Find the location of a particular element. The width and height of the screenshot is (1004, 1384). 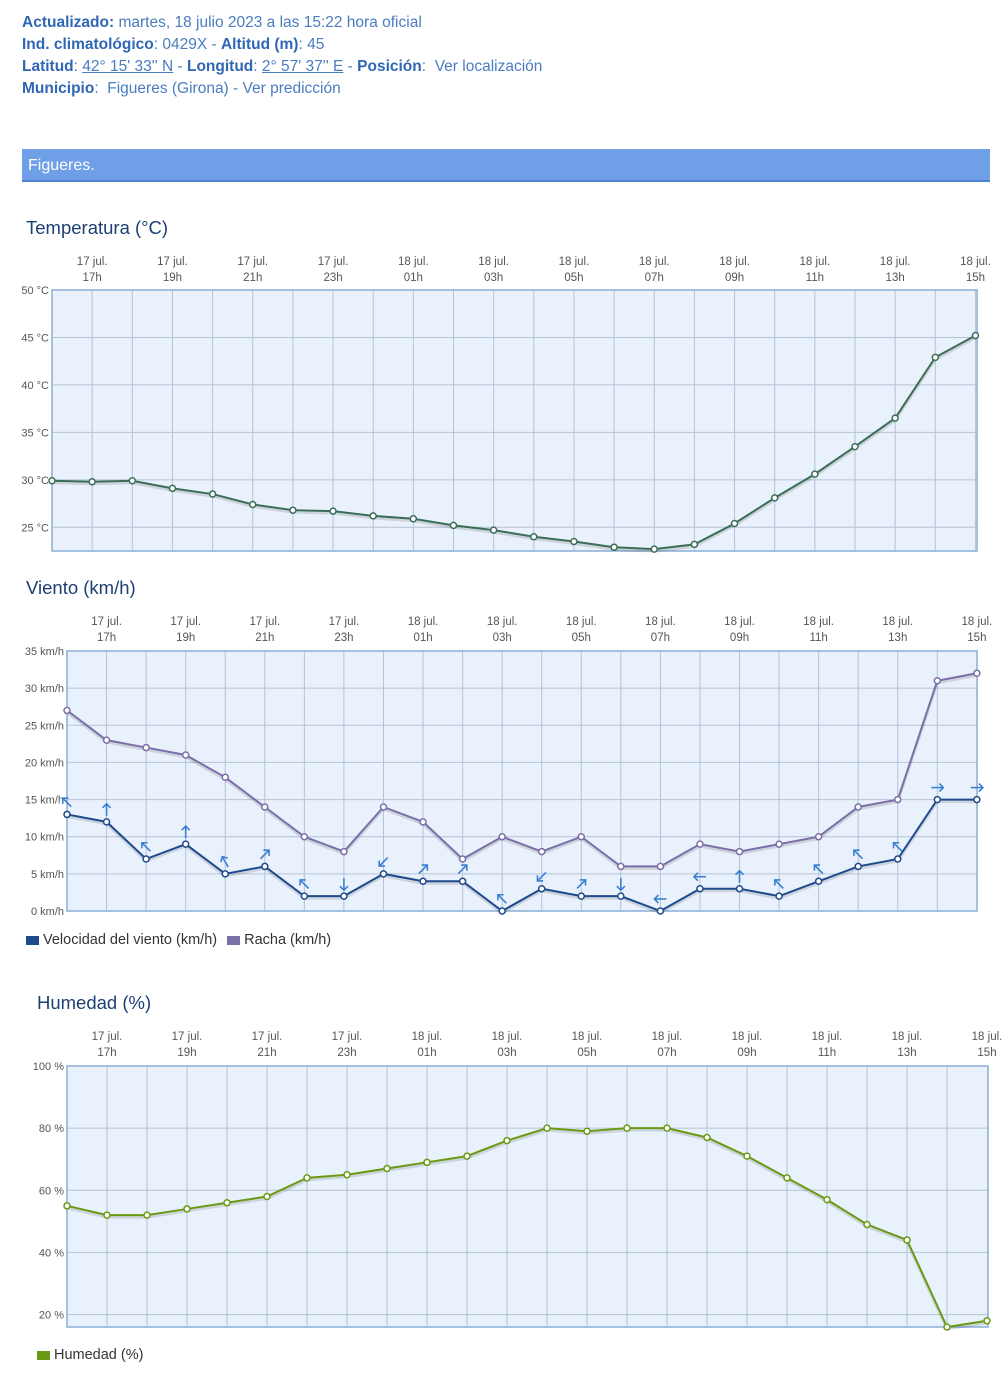

legend-swatch-gust is located at coordinates (234, 940).